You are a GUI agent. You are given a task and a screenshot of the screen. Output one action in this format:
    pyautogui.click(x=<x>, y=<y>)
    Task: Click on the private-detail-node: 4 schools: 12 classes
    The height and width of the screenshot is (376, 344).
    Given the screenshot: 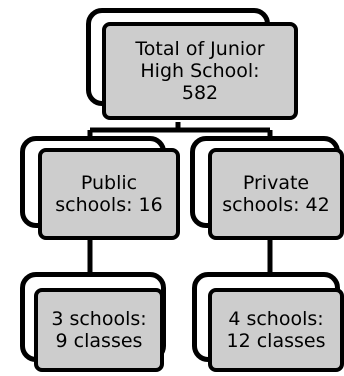 What is the action you would take?
    pyautogui.click(x=276, y=330)
    